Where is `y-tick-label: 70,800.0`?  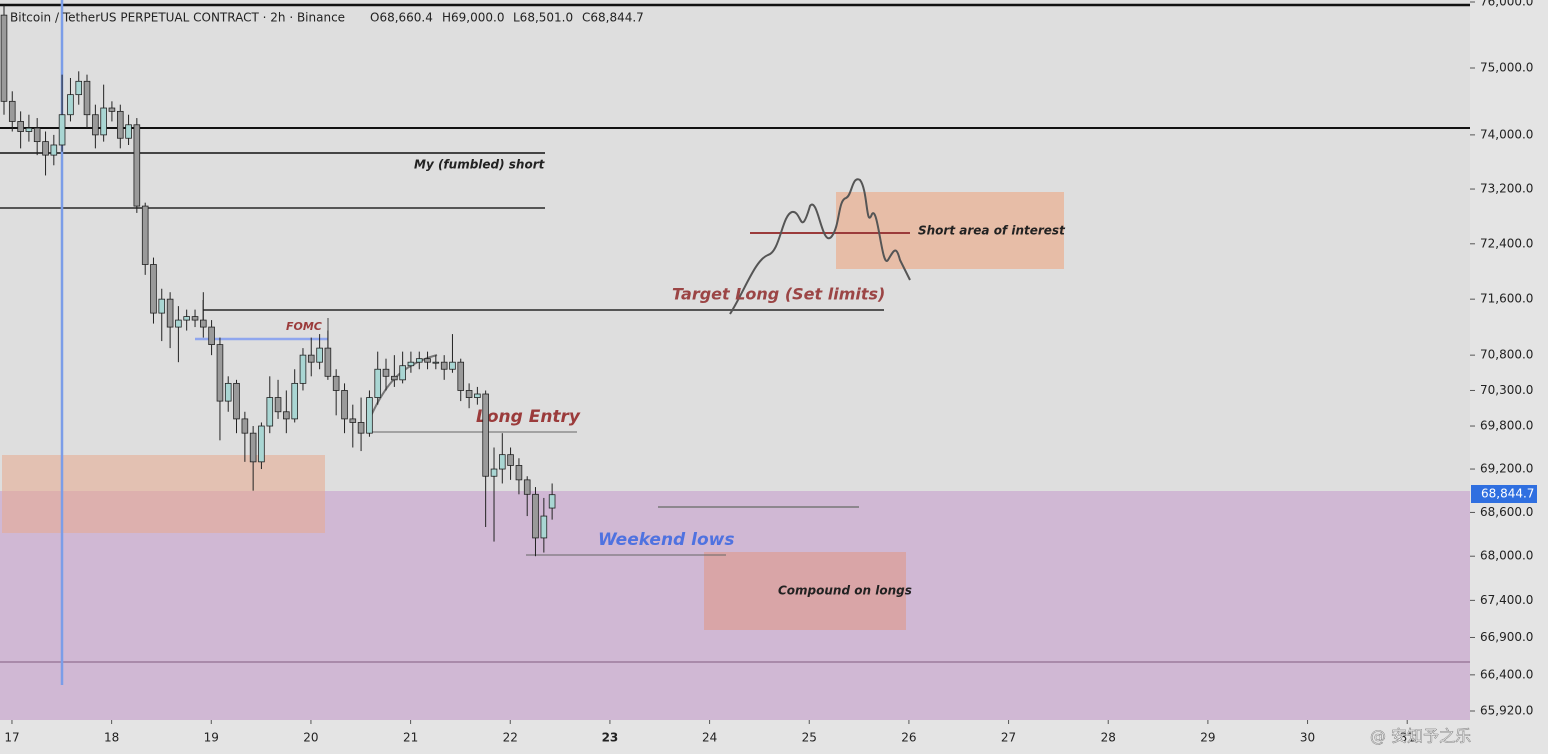
y-tick-label: 70,800.0 is located at coordinates (1506, 355).